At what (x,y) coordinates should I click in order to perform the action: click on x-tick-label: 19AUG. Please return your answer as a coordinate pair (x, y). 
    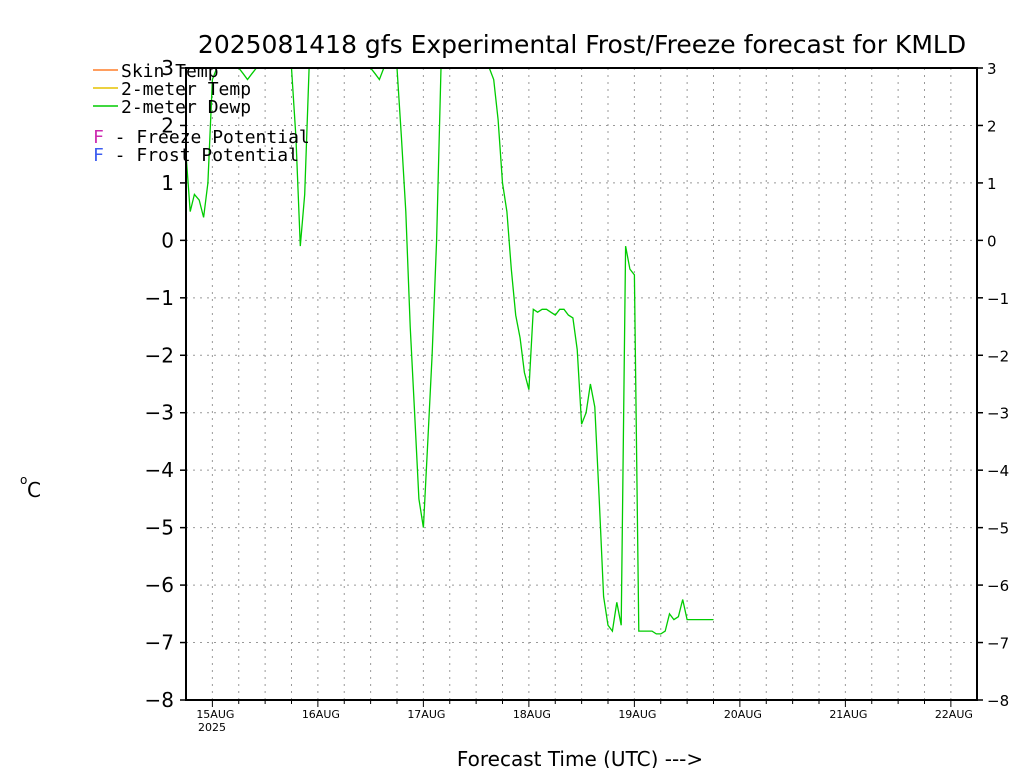
    Looking at the image, I should click on (637, 714).